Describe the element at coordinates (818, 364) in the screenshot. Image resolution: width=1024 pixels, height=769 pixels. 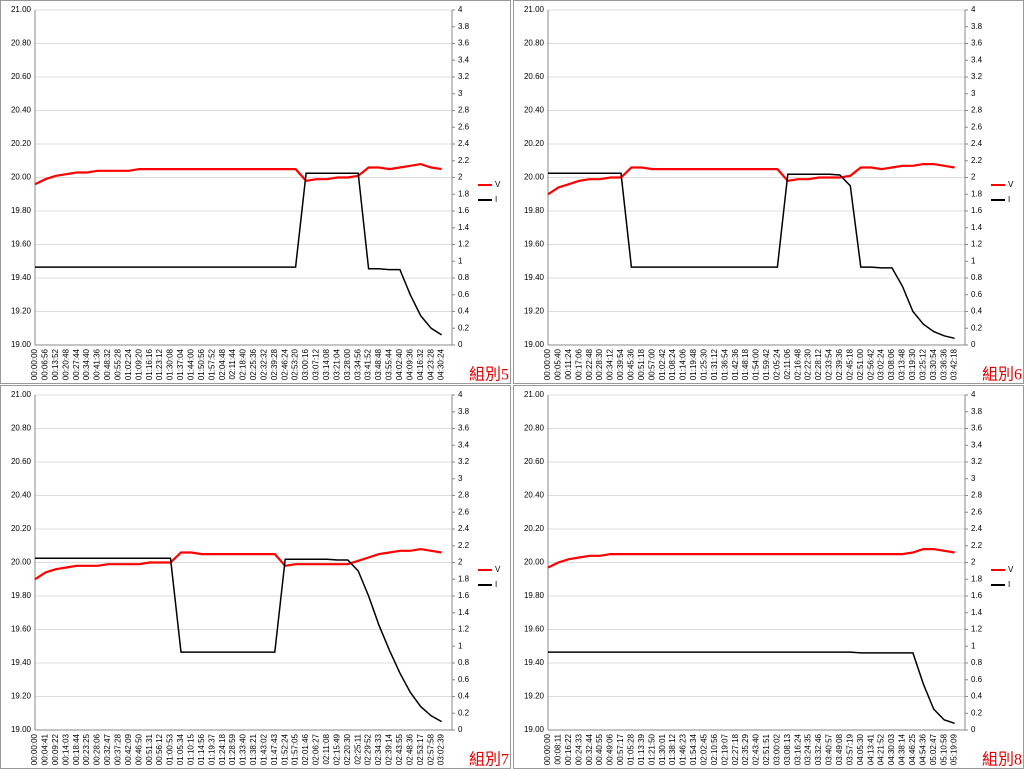
I see `x-tick-label: 02:28:12` at that location.